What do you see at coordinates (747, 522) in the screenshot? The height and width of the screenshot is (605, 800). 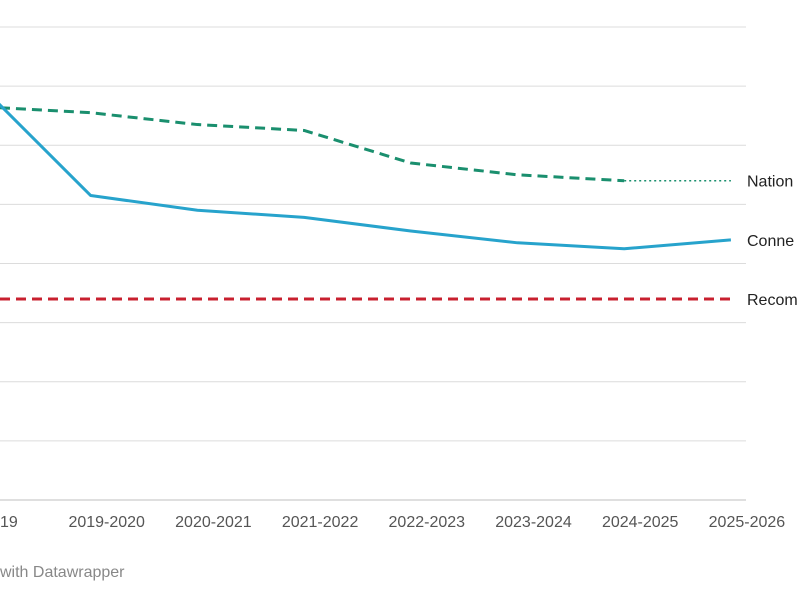 I see `x-tick-label: 2025-2026` at bounding box center [747, 522].